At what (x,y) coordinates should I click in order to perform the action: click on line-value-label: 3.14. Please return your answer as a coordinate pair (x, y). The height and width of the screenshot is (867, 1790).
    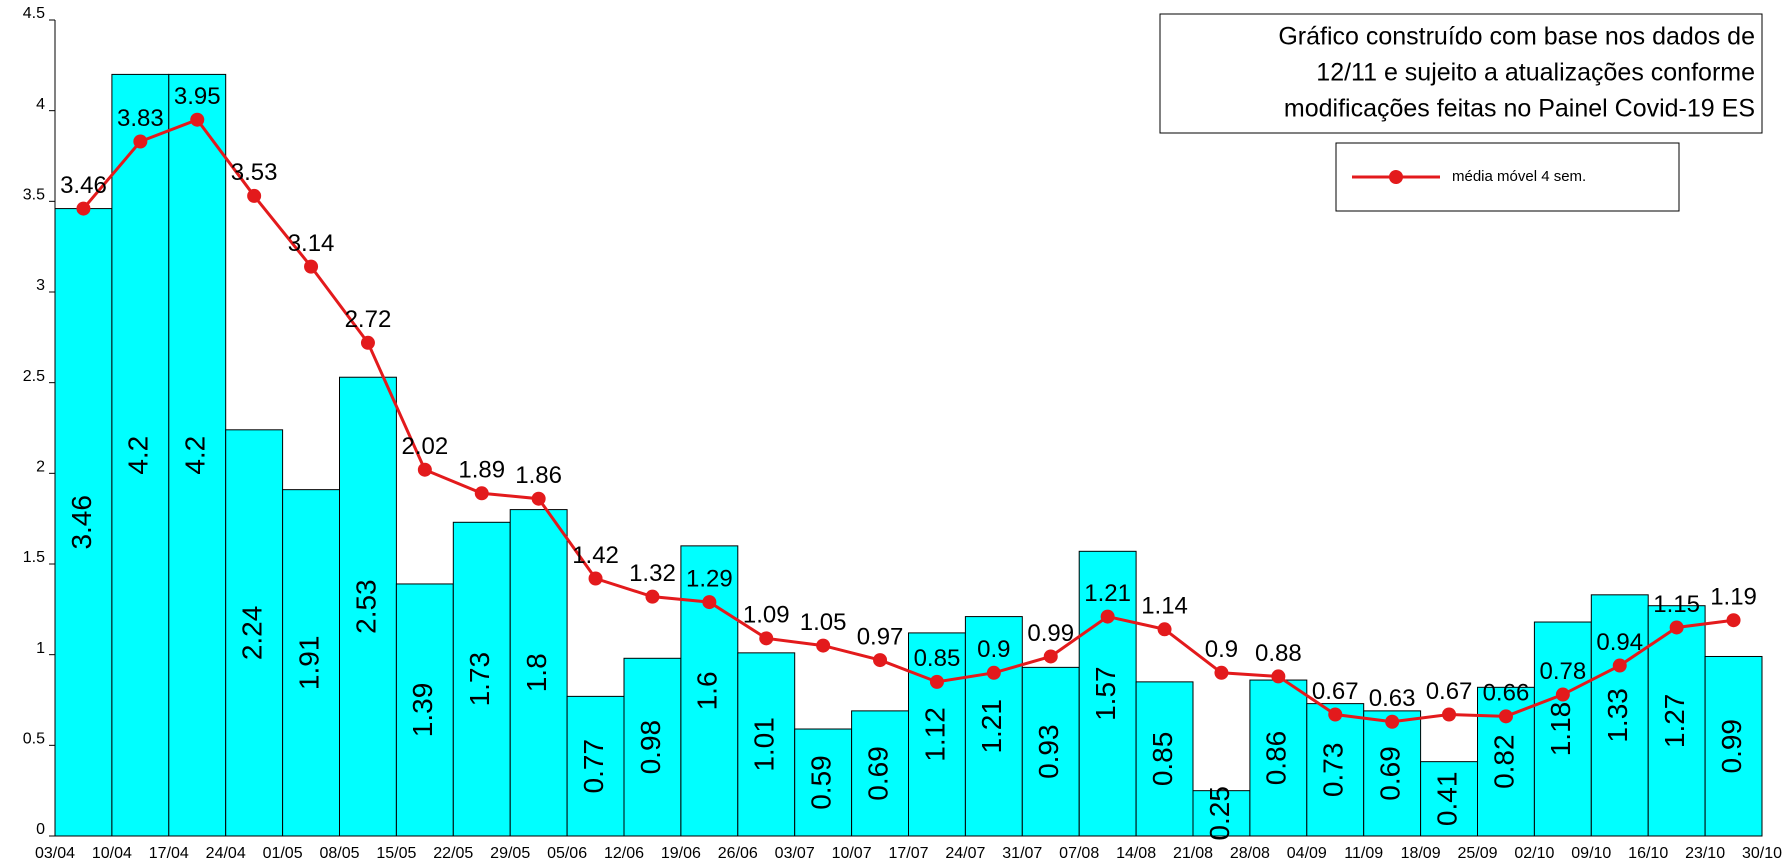
    Looking at the image, I should click on (311, 243).